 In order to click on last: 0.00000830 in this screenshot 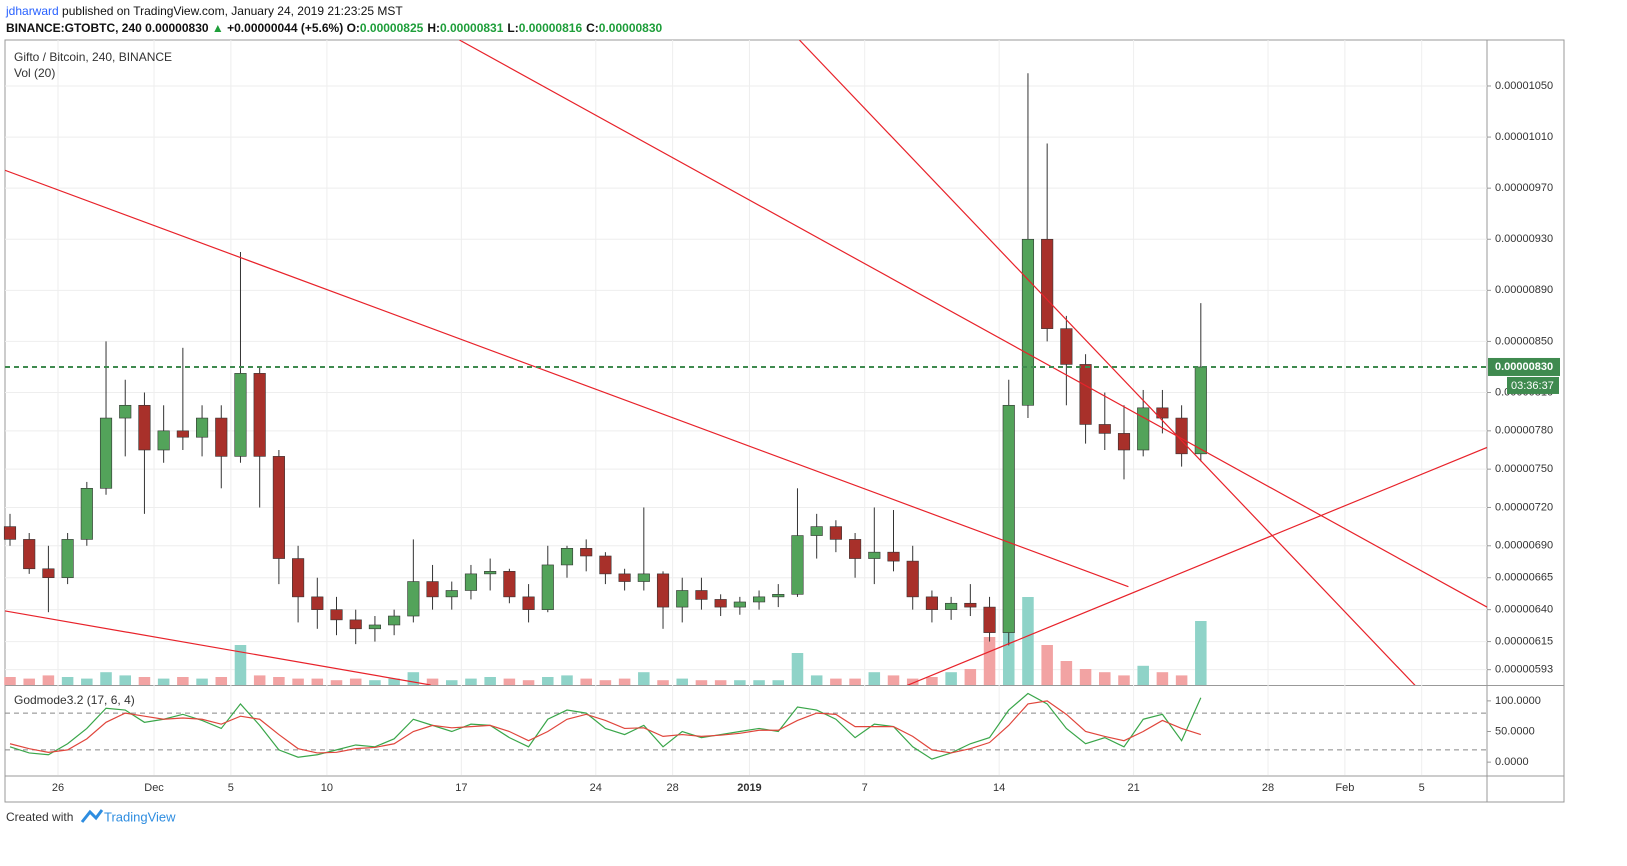, I will do `click(177, 28)`.